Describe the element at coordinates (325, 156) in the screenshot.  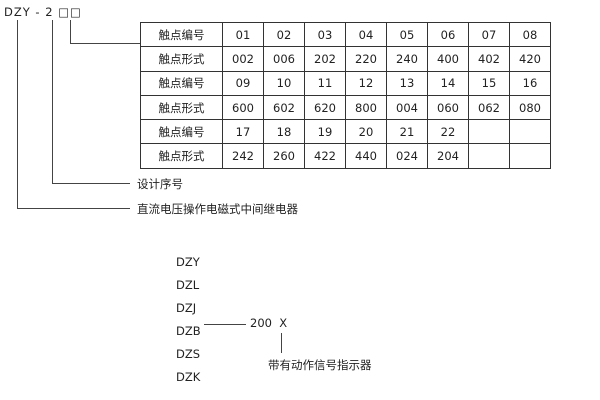
I see `table-cell: 422` at that location.